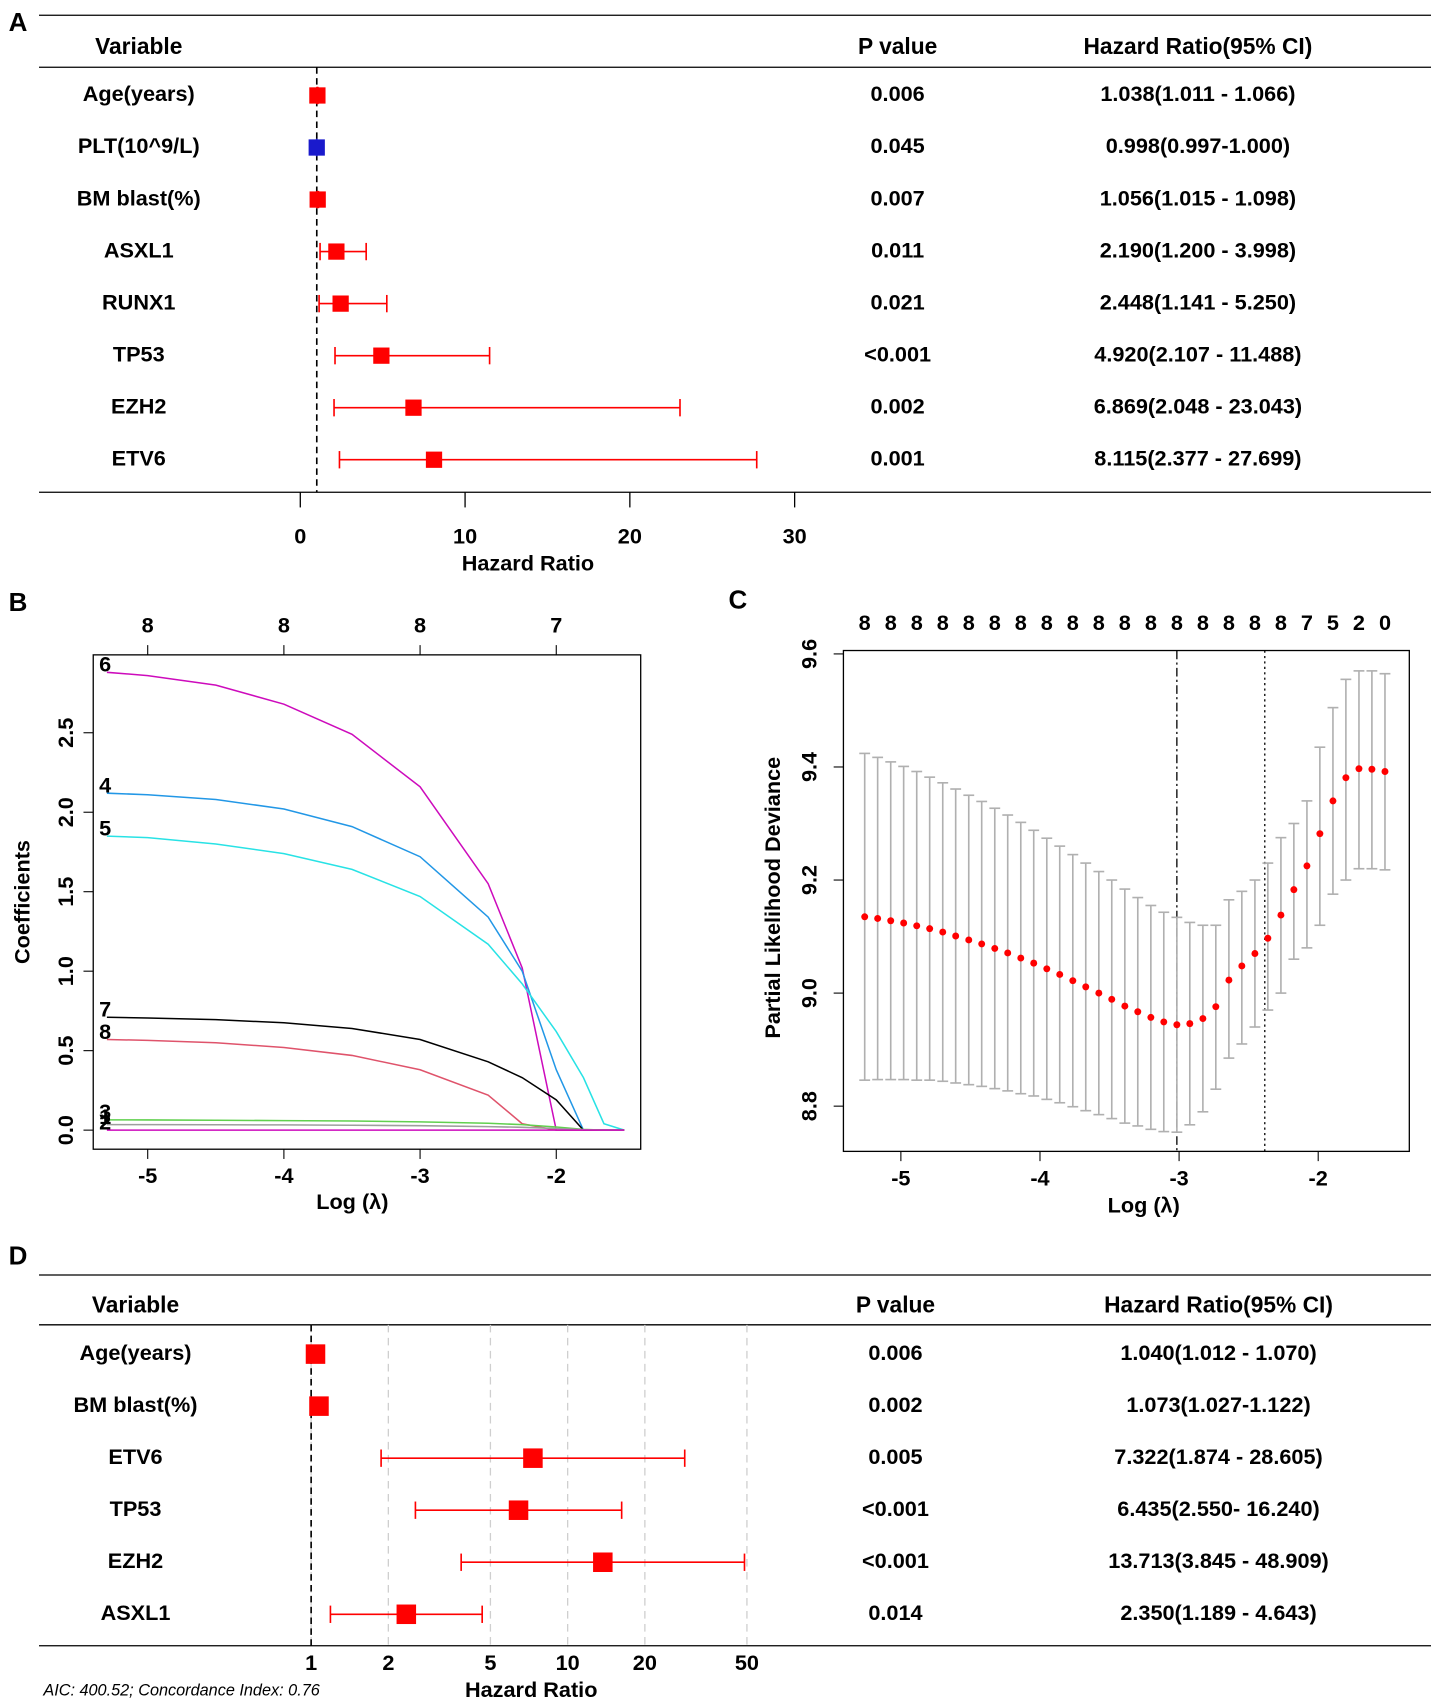 Image resolution: width=1431 pixels, height=1700 pixels. What do you see at coordinates (18, 22) in the screenshot?
I see `panel-label: A` at bounding box center [18, 22].